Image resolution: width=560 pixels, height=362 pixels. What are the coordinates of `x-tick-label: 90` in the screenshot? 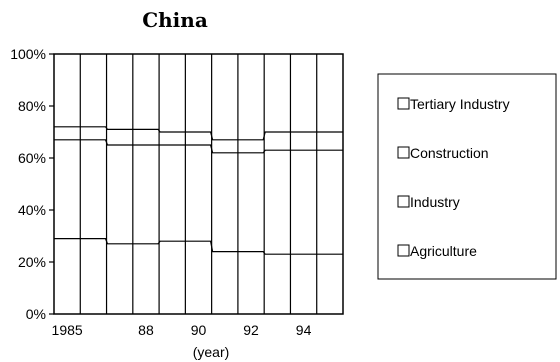 It's located at (199, 330).